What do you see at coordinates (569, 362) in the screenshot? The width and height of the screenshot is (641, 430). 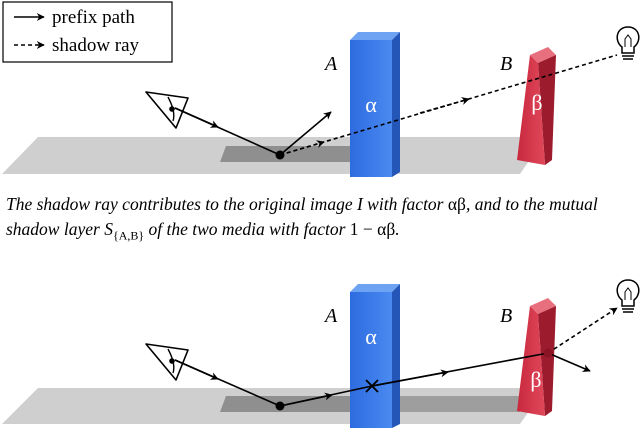 I see `prefix-path-out-bottom` at bounding box center [569, 362].